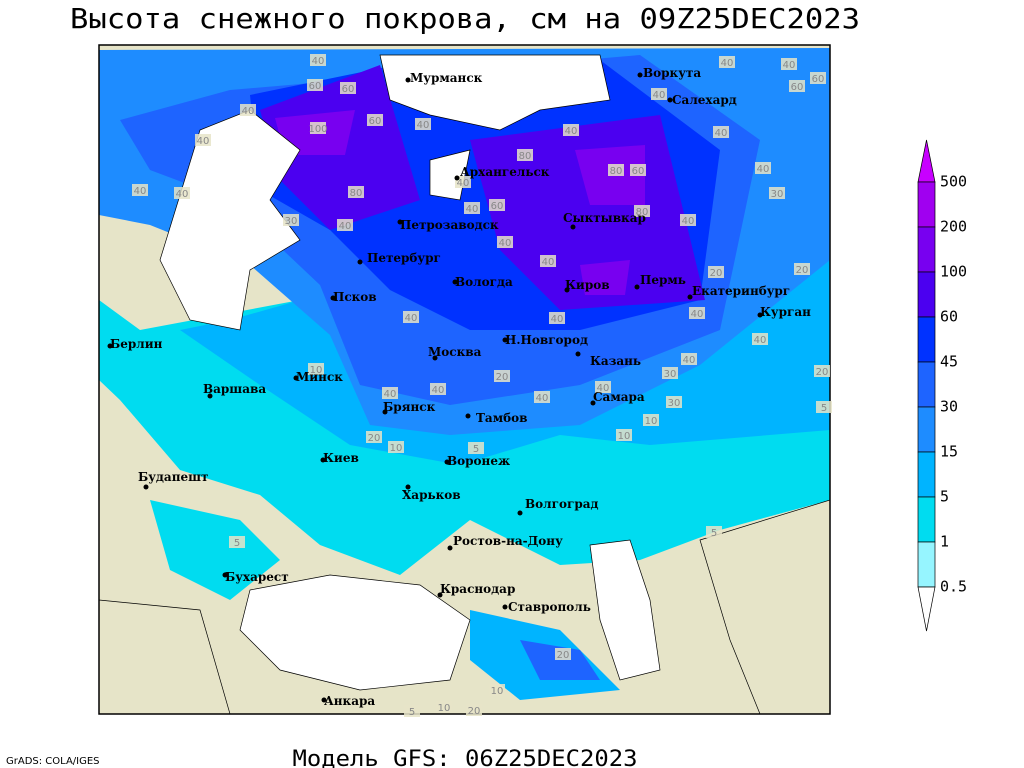  I want to click on city-label: Псков, so click(355, 297).